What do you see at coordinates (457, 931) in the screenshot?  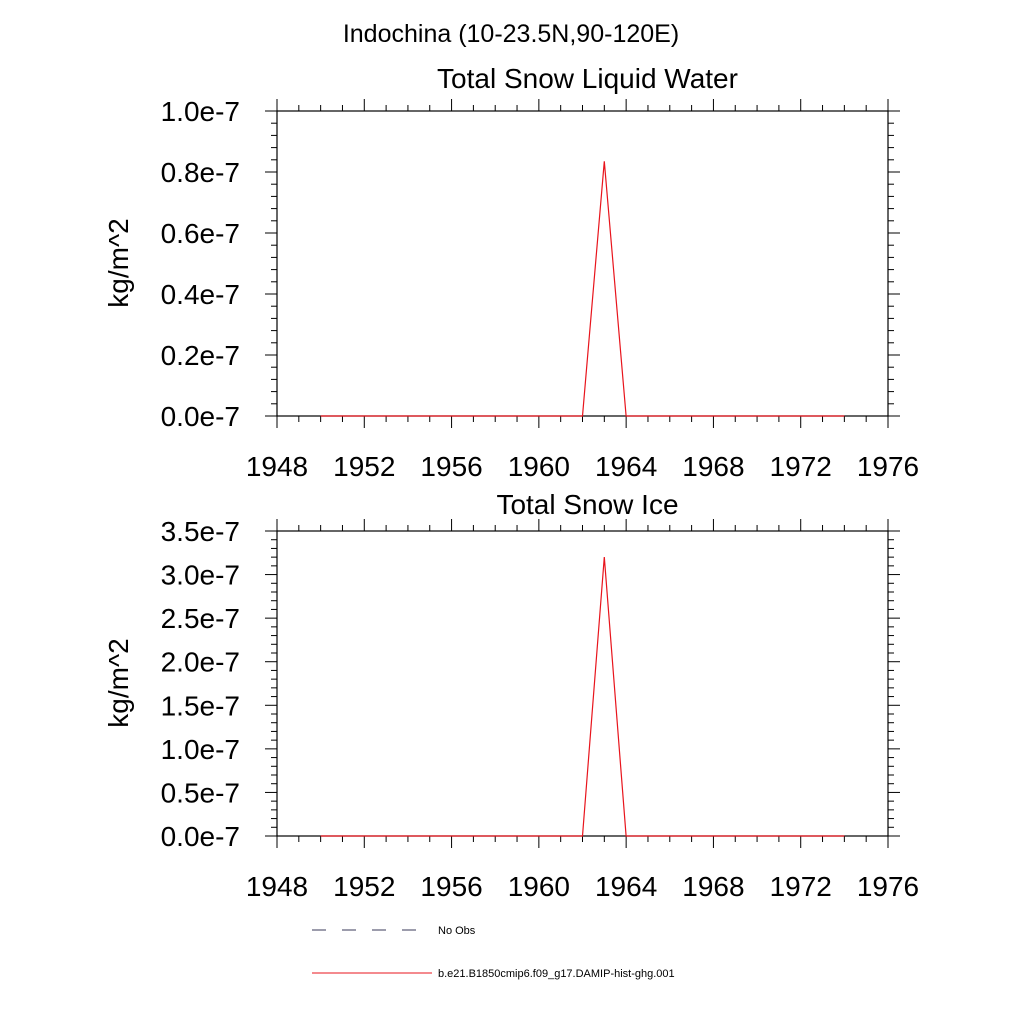 I see `legend-label: No Obs` at bounding box center [457, 931].